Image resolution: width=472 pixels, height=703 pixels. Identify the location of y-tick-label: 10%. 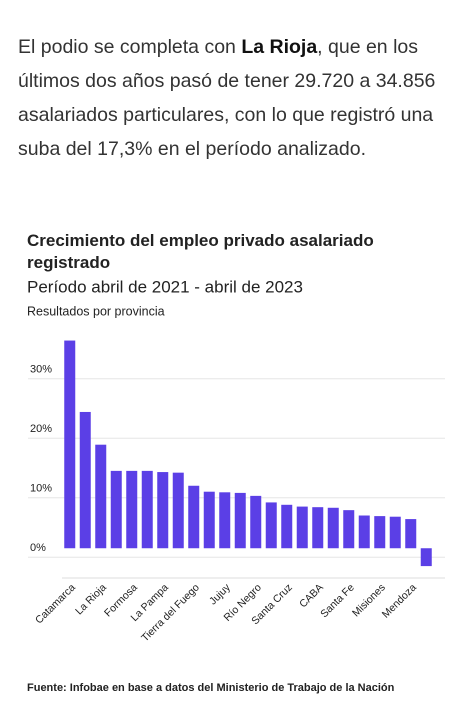
(41, 489).